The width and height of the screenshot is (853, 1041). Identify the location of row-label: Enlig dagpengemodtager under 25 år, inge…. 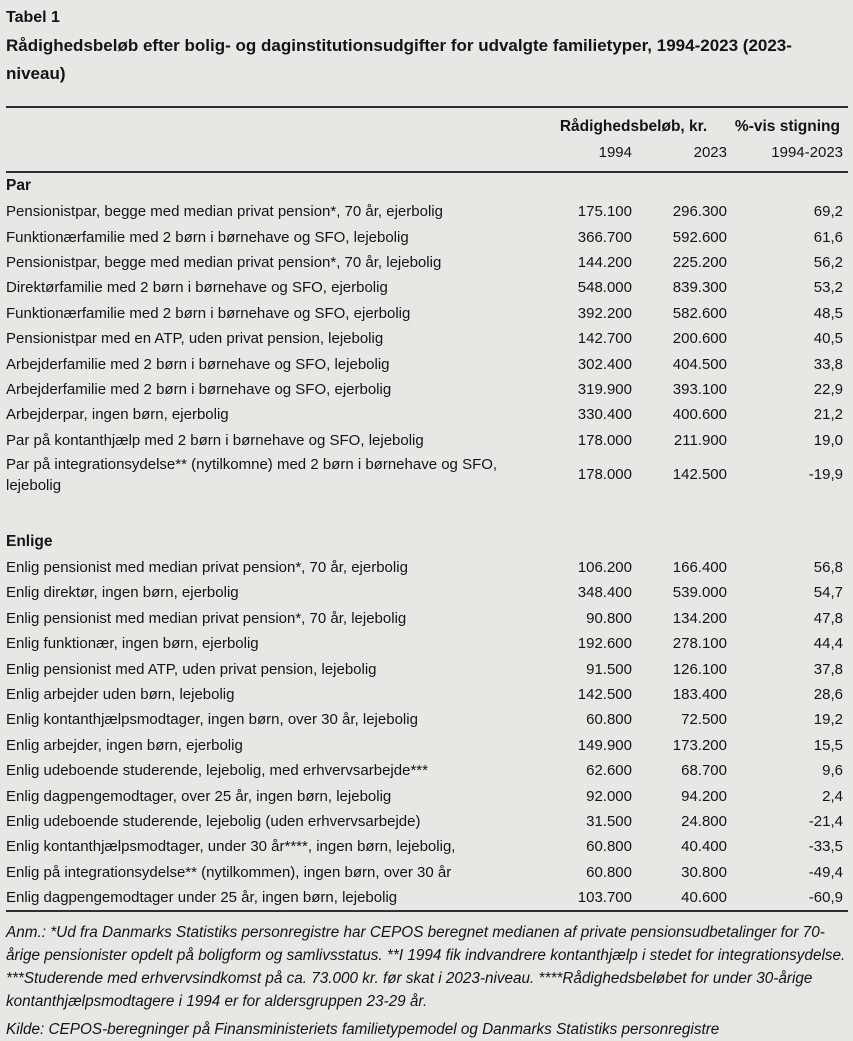
(202, 898).